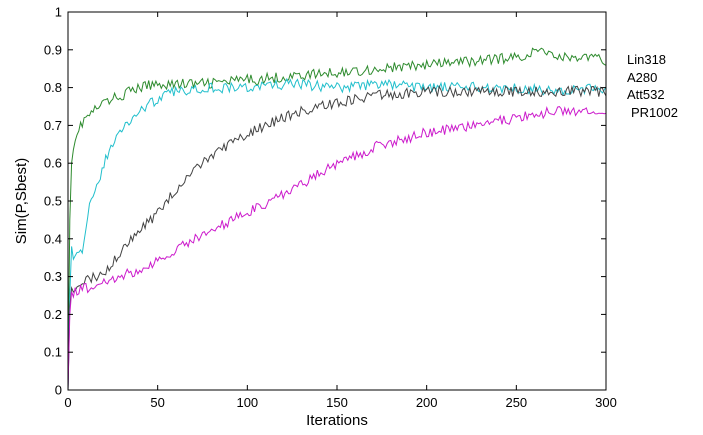 The width and height of the screenshot is (703, 435). What do you see at coordinates (21, 201) in the screenshot?
I see `y-axis-label: Sim(P,Sbest)` at bounding box center [21, 201].